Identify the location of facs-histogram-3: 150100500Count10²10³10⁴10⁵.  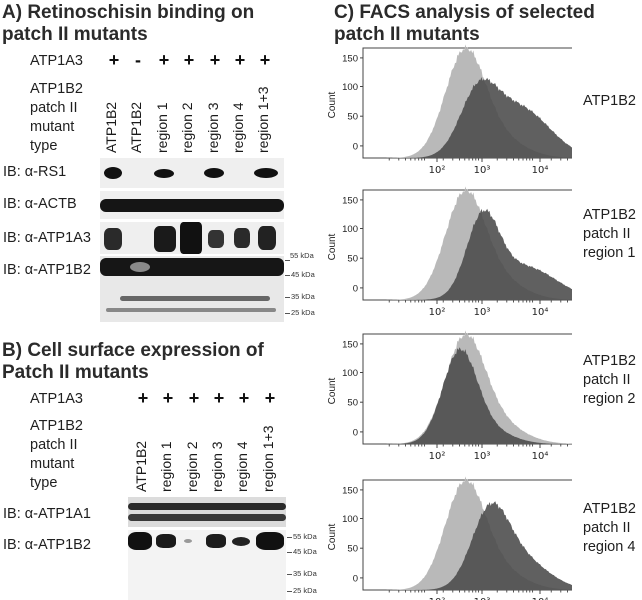
(449, 396).